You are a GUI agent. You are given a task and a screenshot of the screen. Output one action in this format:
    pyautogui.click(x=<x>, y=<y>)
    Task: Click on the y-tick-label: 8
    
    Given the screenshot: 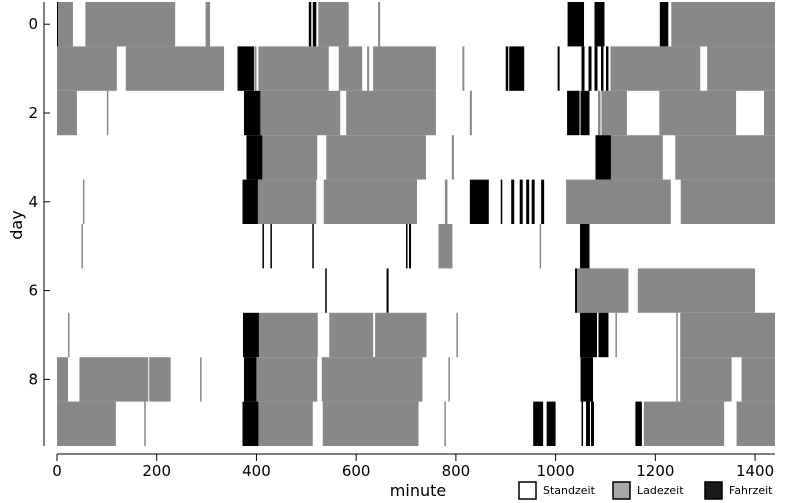 What is the action you would take?
    pyautogui.click(x=33, y=379)
    